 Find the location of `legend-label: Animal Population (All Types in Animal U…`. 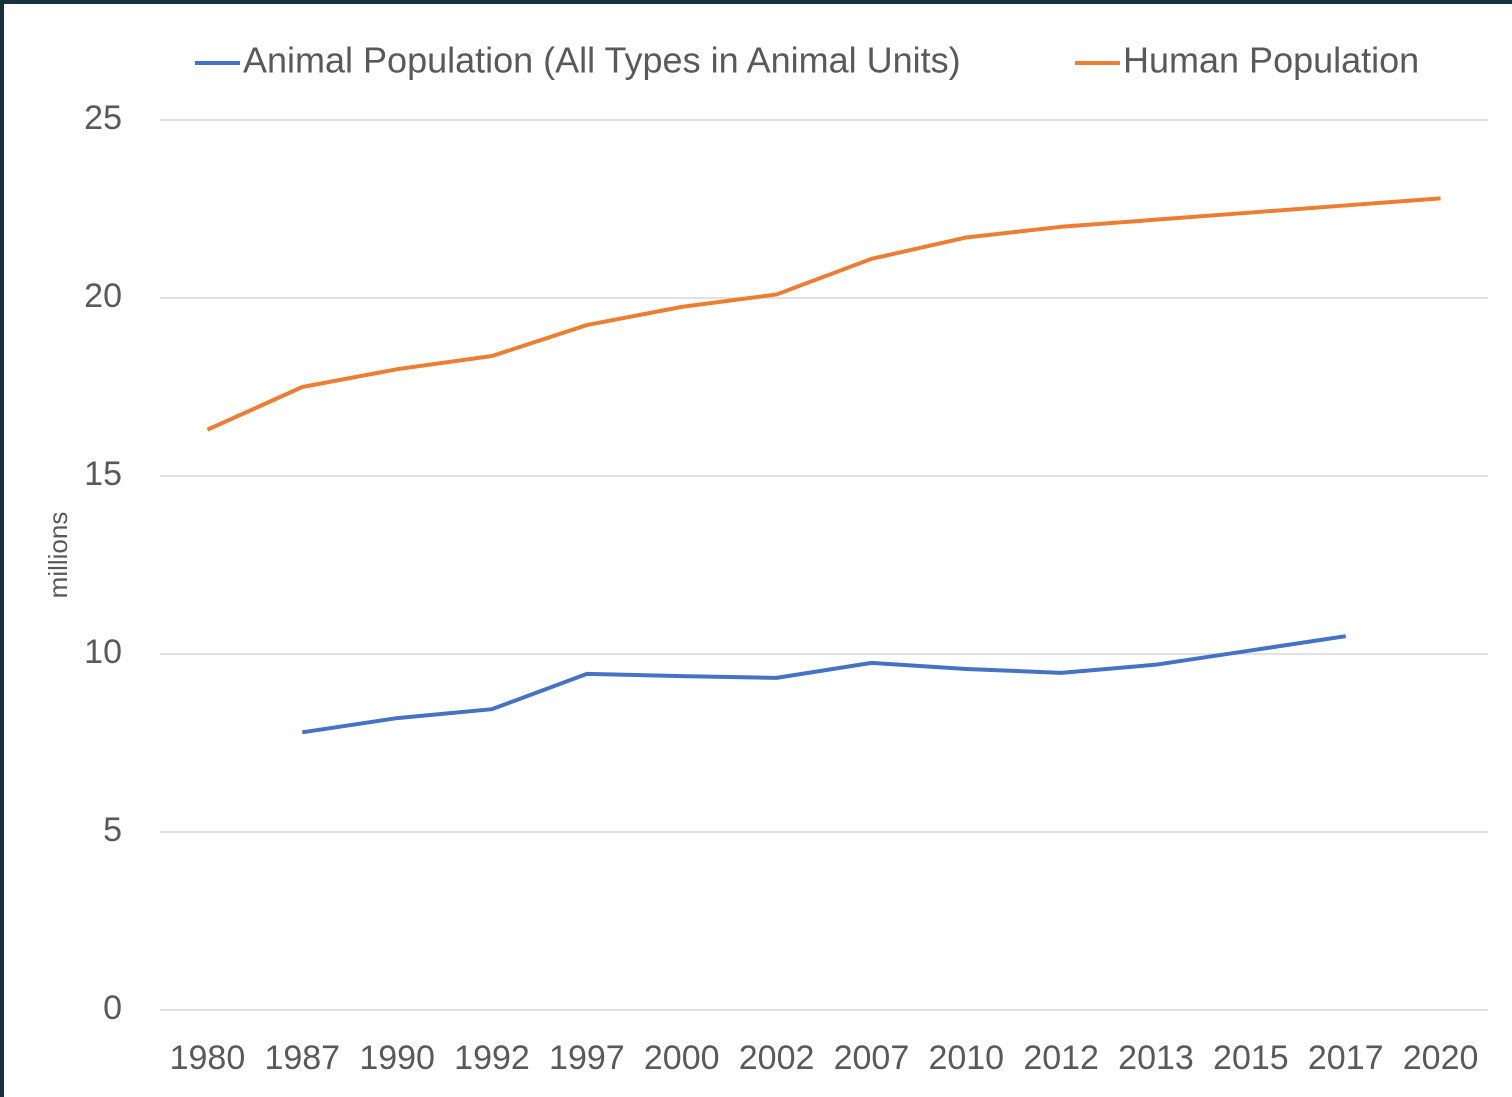

legend-label: Animal Population (All Types in Animal U… is located at coordinates (602, 60).